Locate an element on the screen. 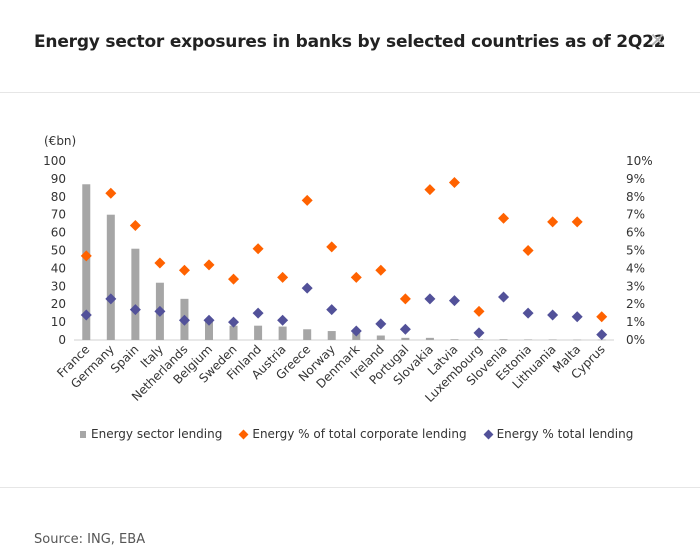  legend-swatch-corporate is located at coordinates (243, 434).